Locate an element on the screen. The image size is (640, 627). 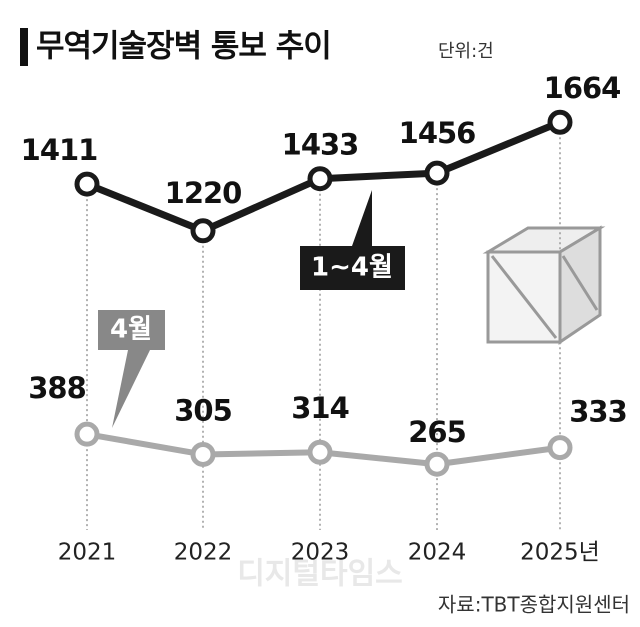
value-label: 265 is located at coordinates (437, 432).